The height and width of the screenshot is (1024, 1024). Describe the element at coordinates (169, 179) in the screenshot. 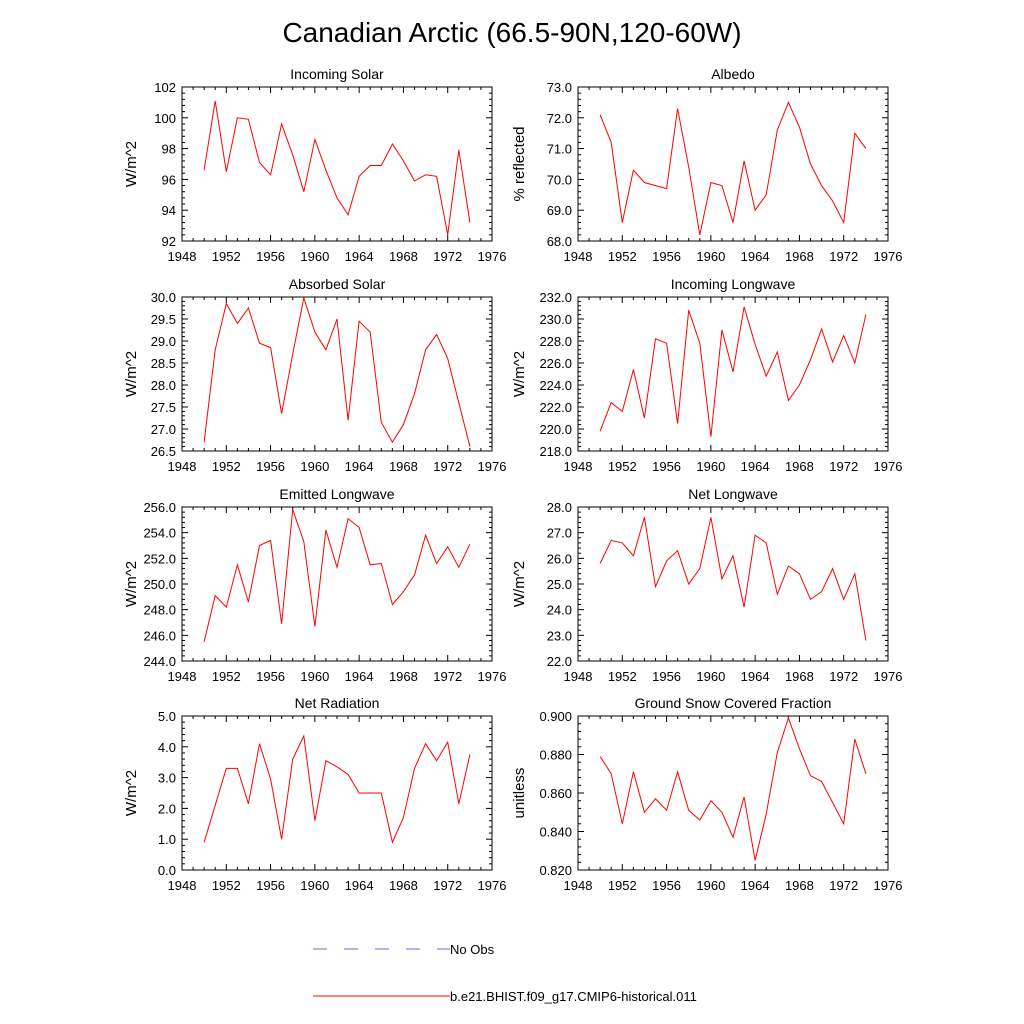

I see `y-tick-label: 96` at that location.